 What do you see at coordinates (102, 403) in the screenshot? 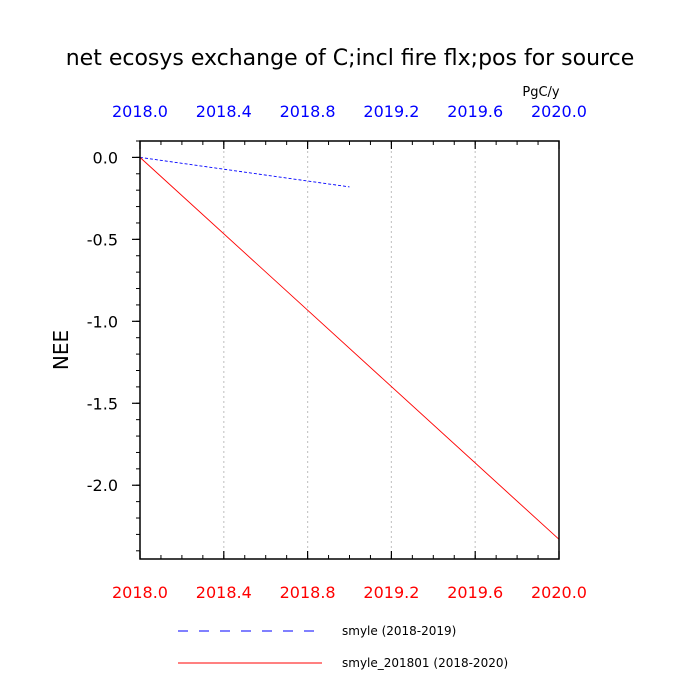
I see `y-tick-label: -1.5` at bounding box center [102, 403].